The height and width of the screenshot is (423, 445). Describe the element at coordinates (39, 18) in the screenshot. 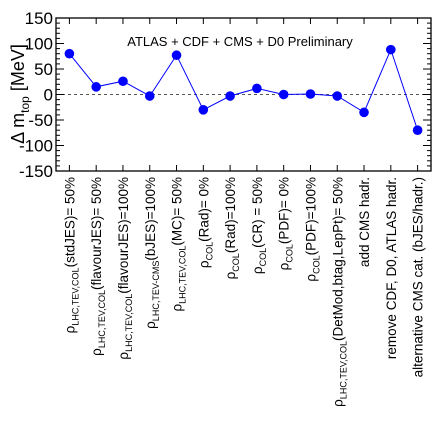

I see `y-tick-label: 150` at that location.